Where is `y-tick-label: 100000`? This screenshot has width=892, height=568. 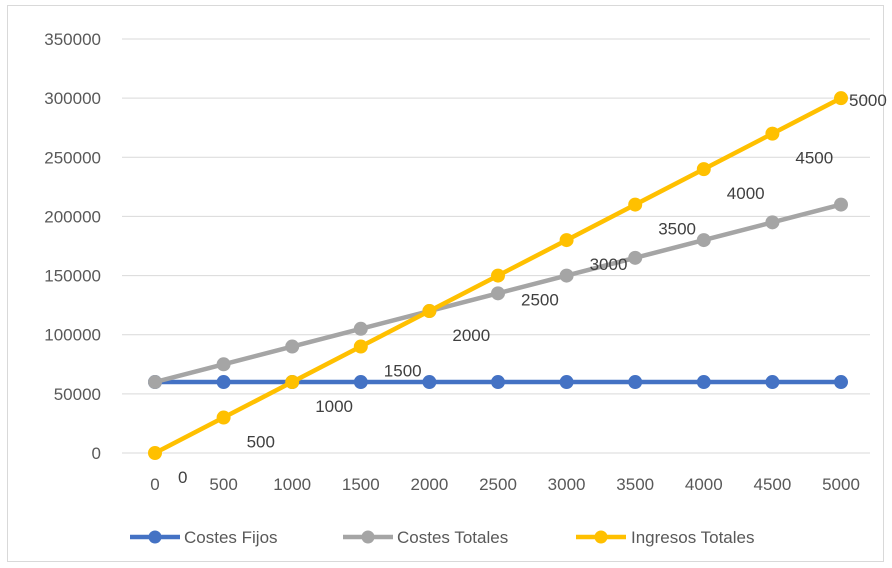
y-tick-label: 100000 is located at coordinates (72, 335).